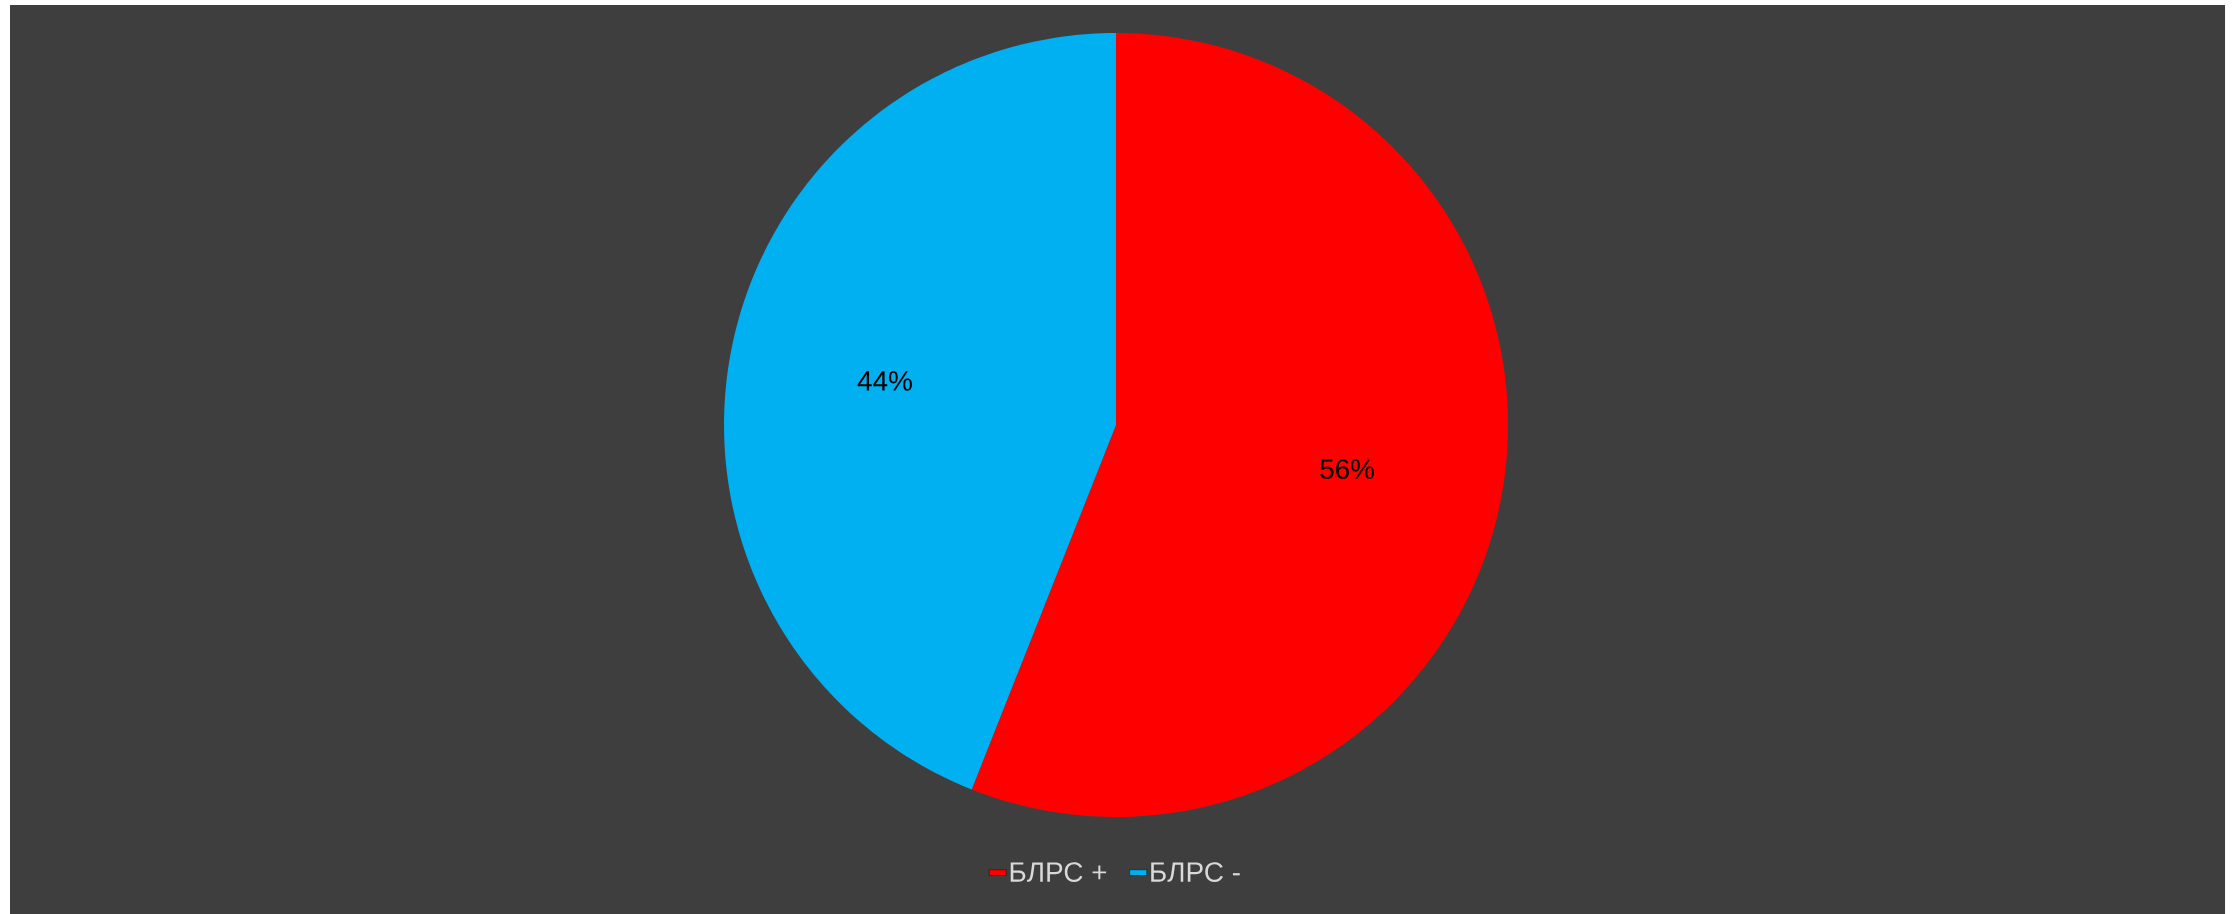 The width and height of the screenshot is (2234, 914). Describe the element at coordinates (884, 381) in the screenshot. I see `data-label: 44%` at that location.